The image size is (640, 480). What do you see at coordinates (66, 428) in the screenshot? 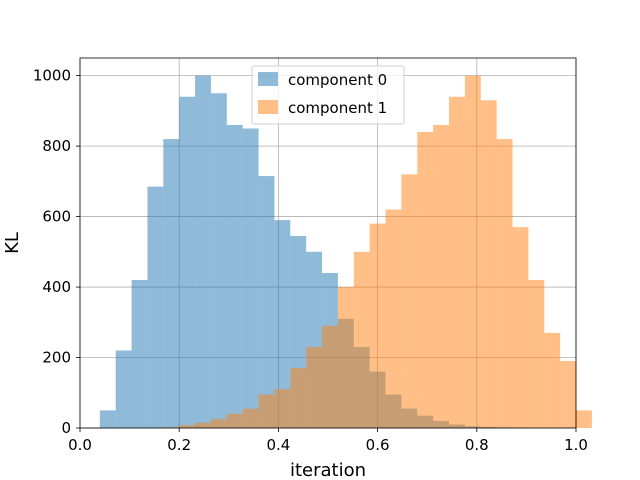
I see `y-tick-label: 0` at bounding box center [66, 428].